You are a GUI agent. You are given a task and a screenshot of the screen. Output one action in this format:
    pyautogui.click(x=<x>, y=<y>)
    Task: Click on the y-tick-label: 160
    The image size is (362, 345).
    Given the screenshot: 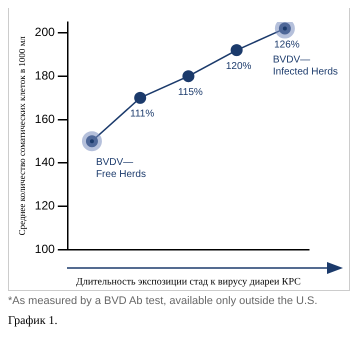 What is the action you would take?
    pyautogui.click(x=45, y=119)
    